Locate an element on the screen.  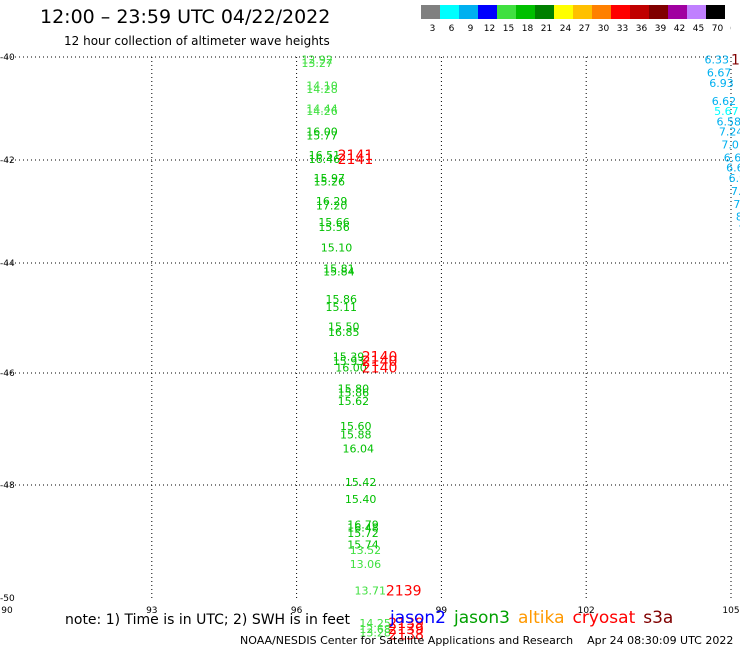
y-tick-label: -44 is located at coordinates (7, 264).